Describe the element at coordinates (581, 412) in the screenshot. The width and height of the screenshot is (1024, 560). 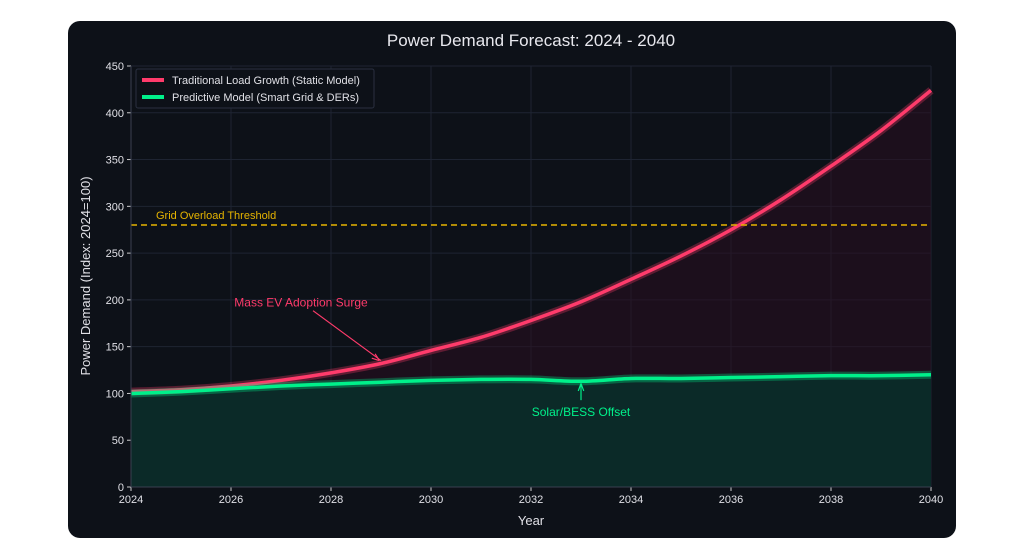
I see `annotation-label: Solar/BESS Offset` at that location.